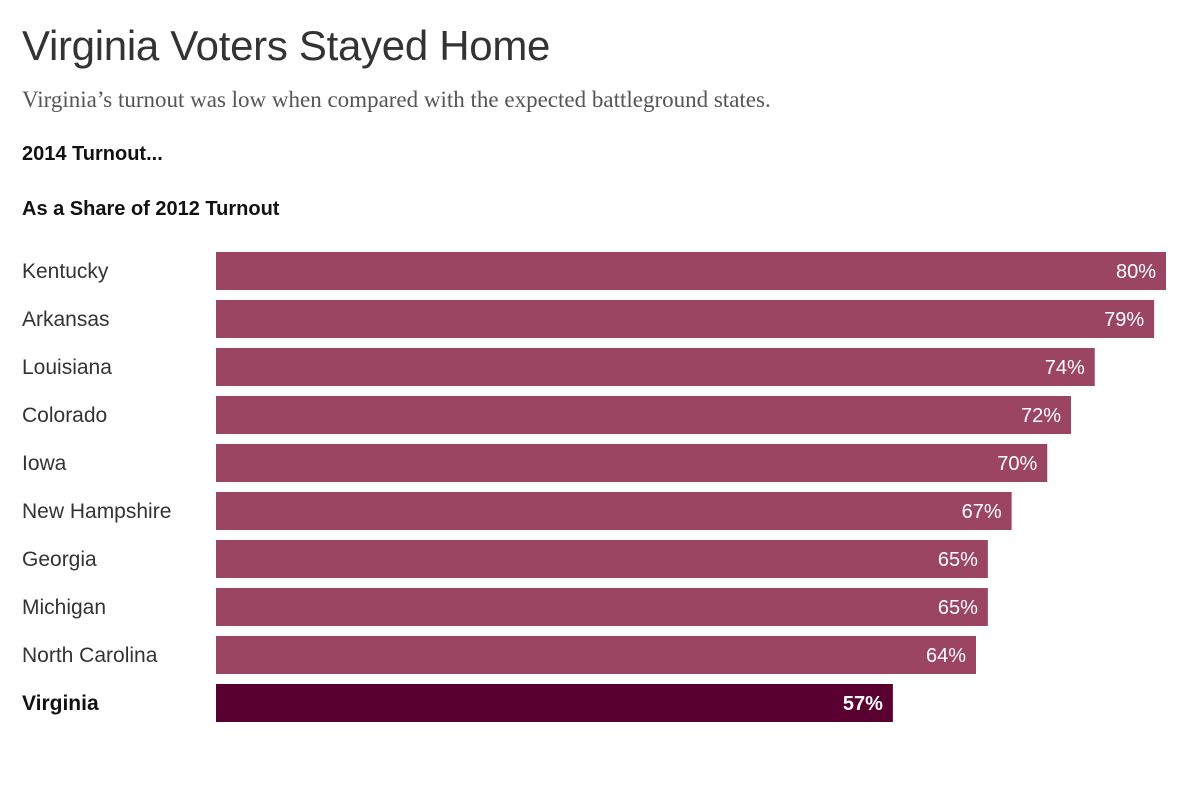 The height and width of the screenshot is (800, 1200). Describe the element at coordinates (982, 512) in the screenshot. I see `value-label-new-hampshire: 67%` at that location.